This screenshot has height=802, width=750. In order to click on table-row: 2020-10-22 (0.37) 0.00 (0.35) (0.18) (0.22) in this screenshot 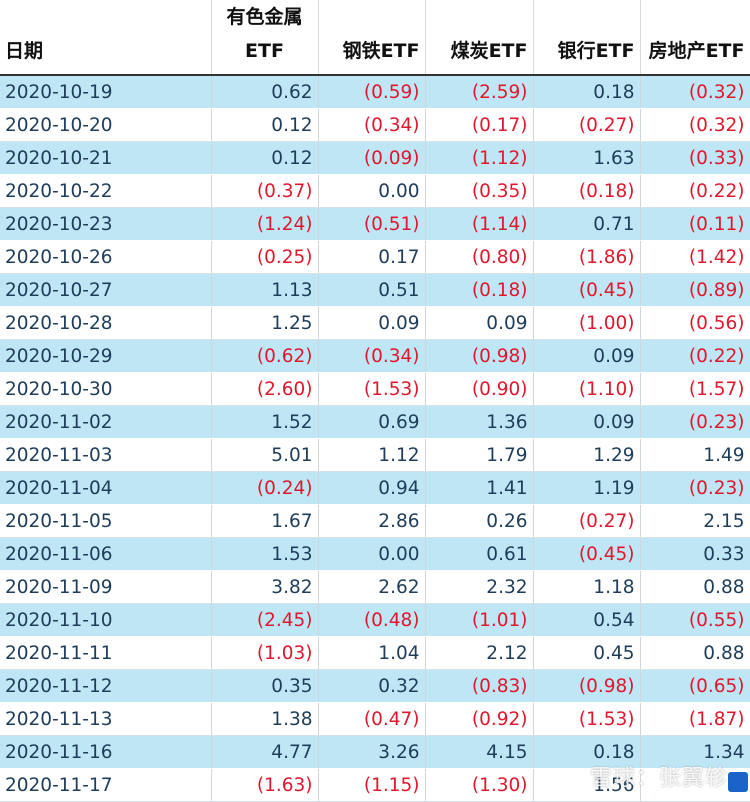, I will do `click(375, 191)`.